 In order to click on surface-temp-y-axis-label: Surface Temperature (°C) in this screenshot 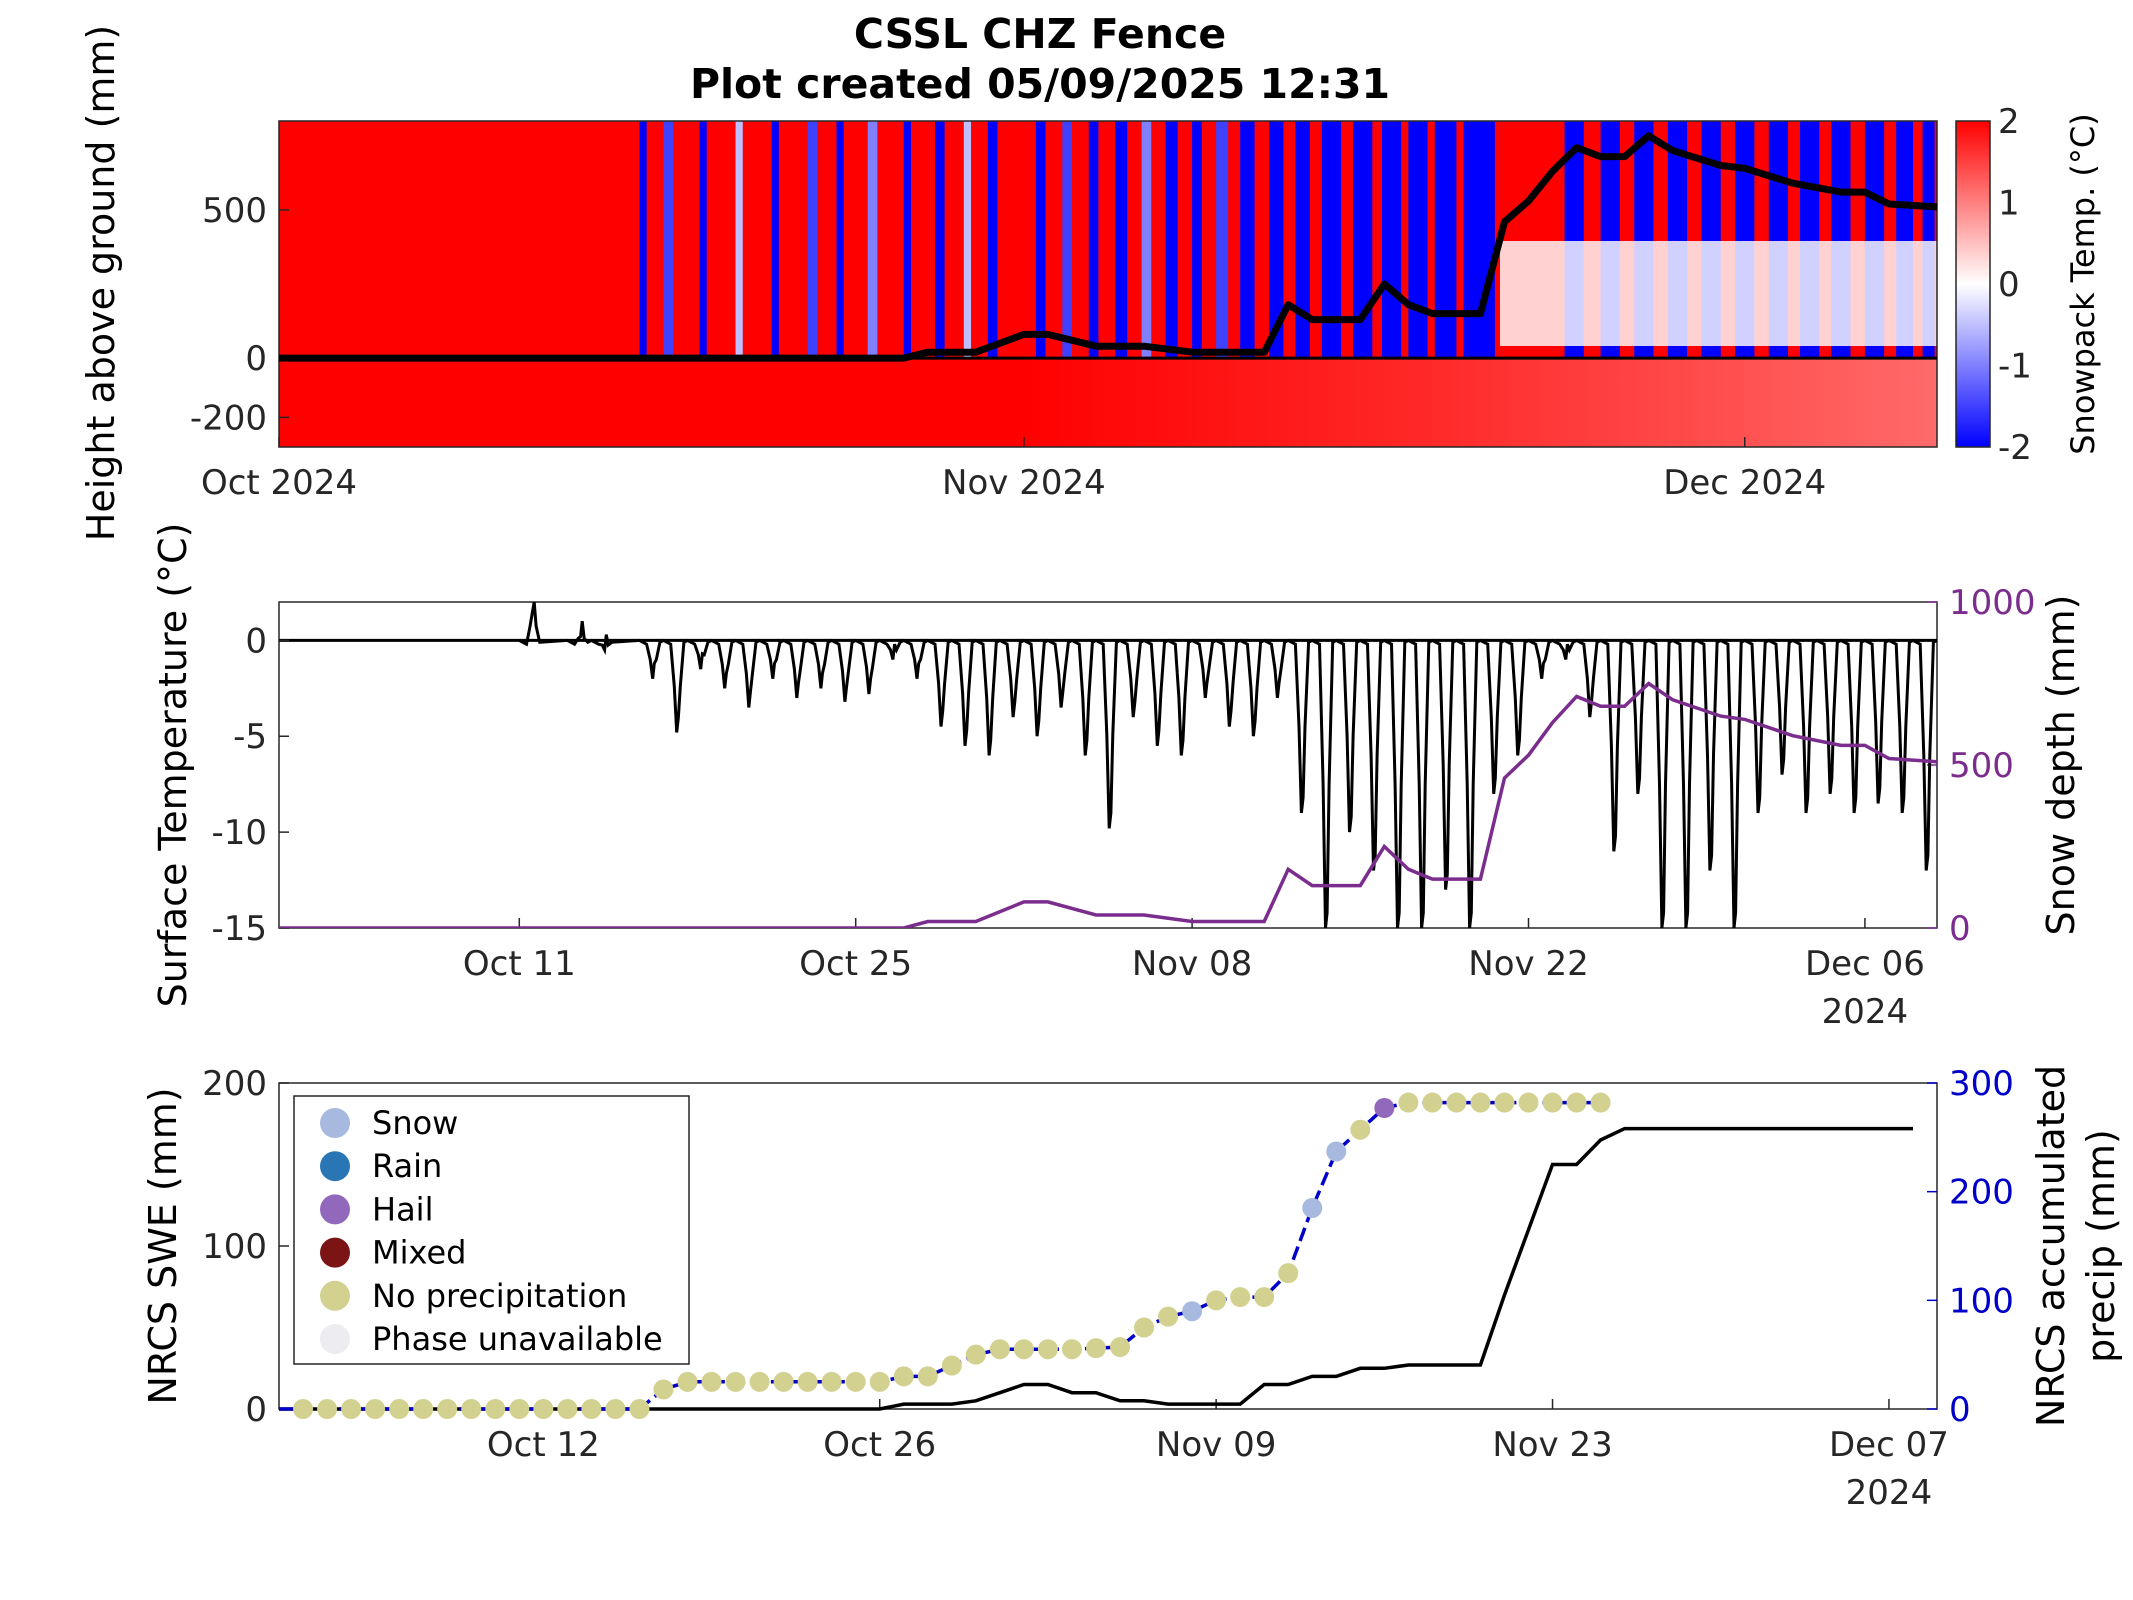, I will do `click(173, 765)`.